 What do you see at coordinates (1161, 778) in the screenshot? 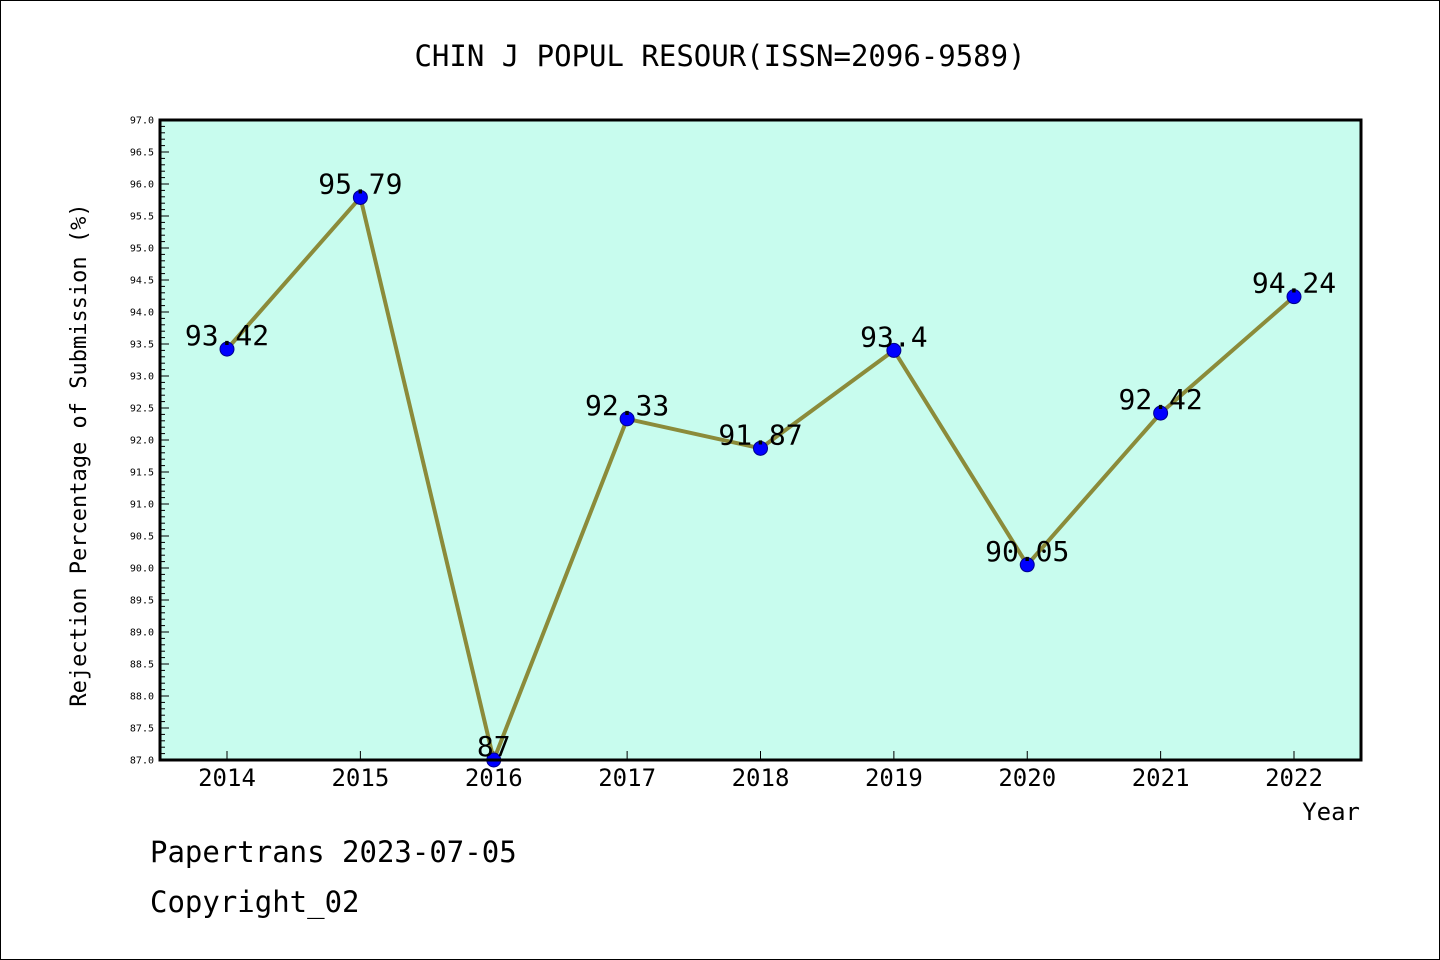
I see `x-tick-label: 2021` at bounding box center [1161, 778].